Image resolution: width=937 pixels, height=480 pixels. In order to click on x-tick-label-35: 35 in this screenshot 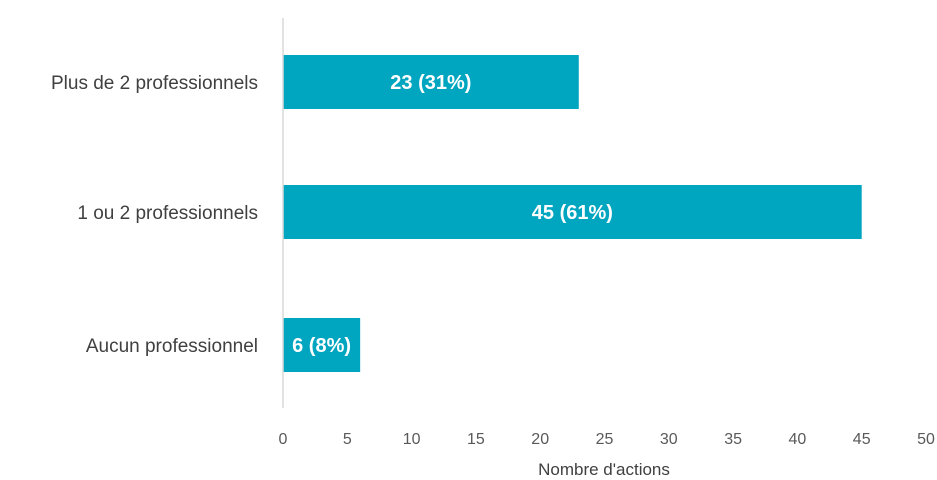, I will do `click(733, 439)`.